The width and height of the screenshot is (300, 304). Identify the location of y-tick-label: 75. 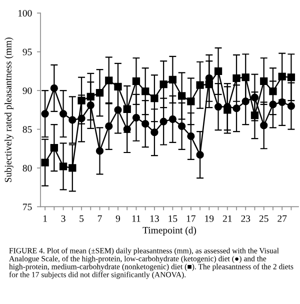
(27, 207).